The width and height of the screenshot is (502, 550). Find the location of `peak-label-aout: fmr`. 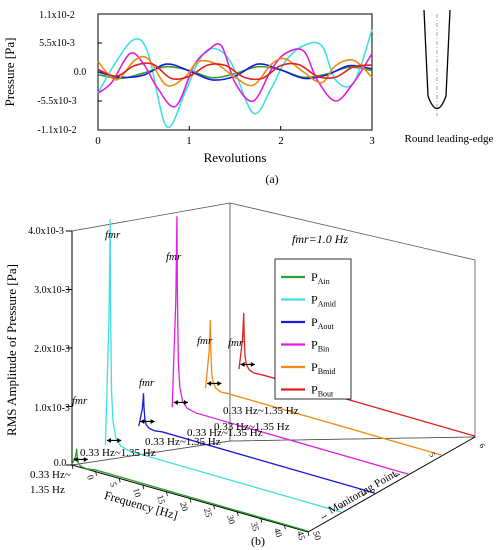

peak-label-aout: fmr is located at coordinates (147, 383).